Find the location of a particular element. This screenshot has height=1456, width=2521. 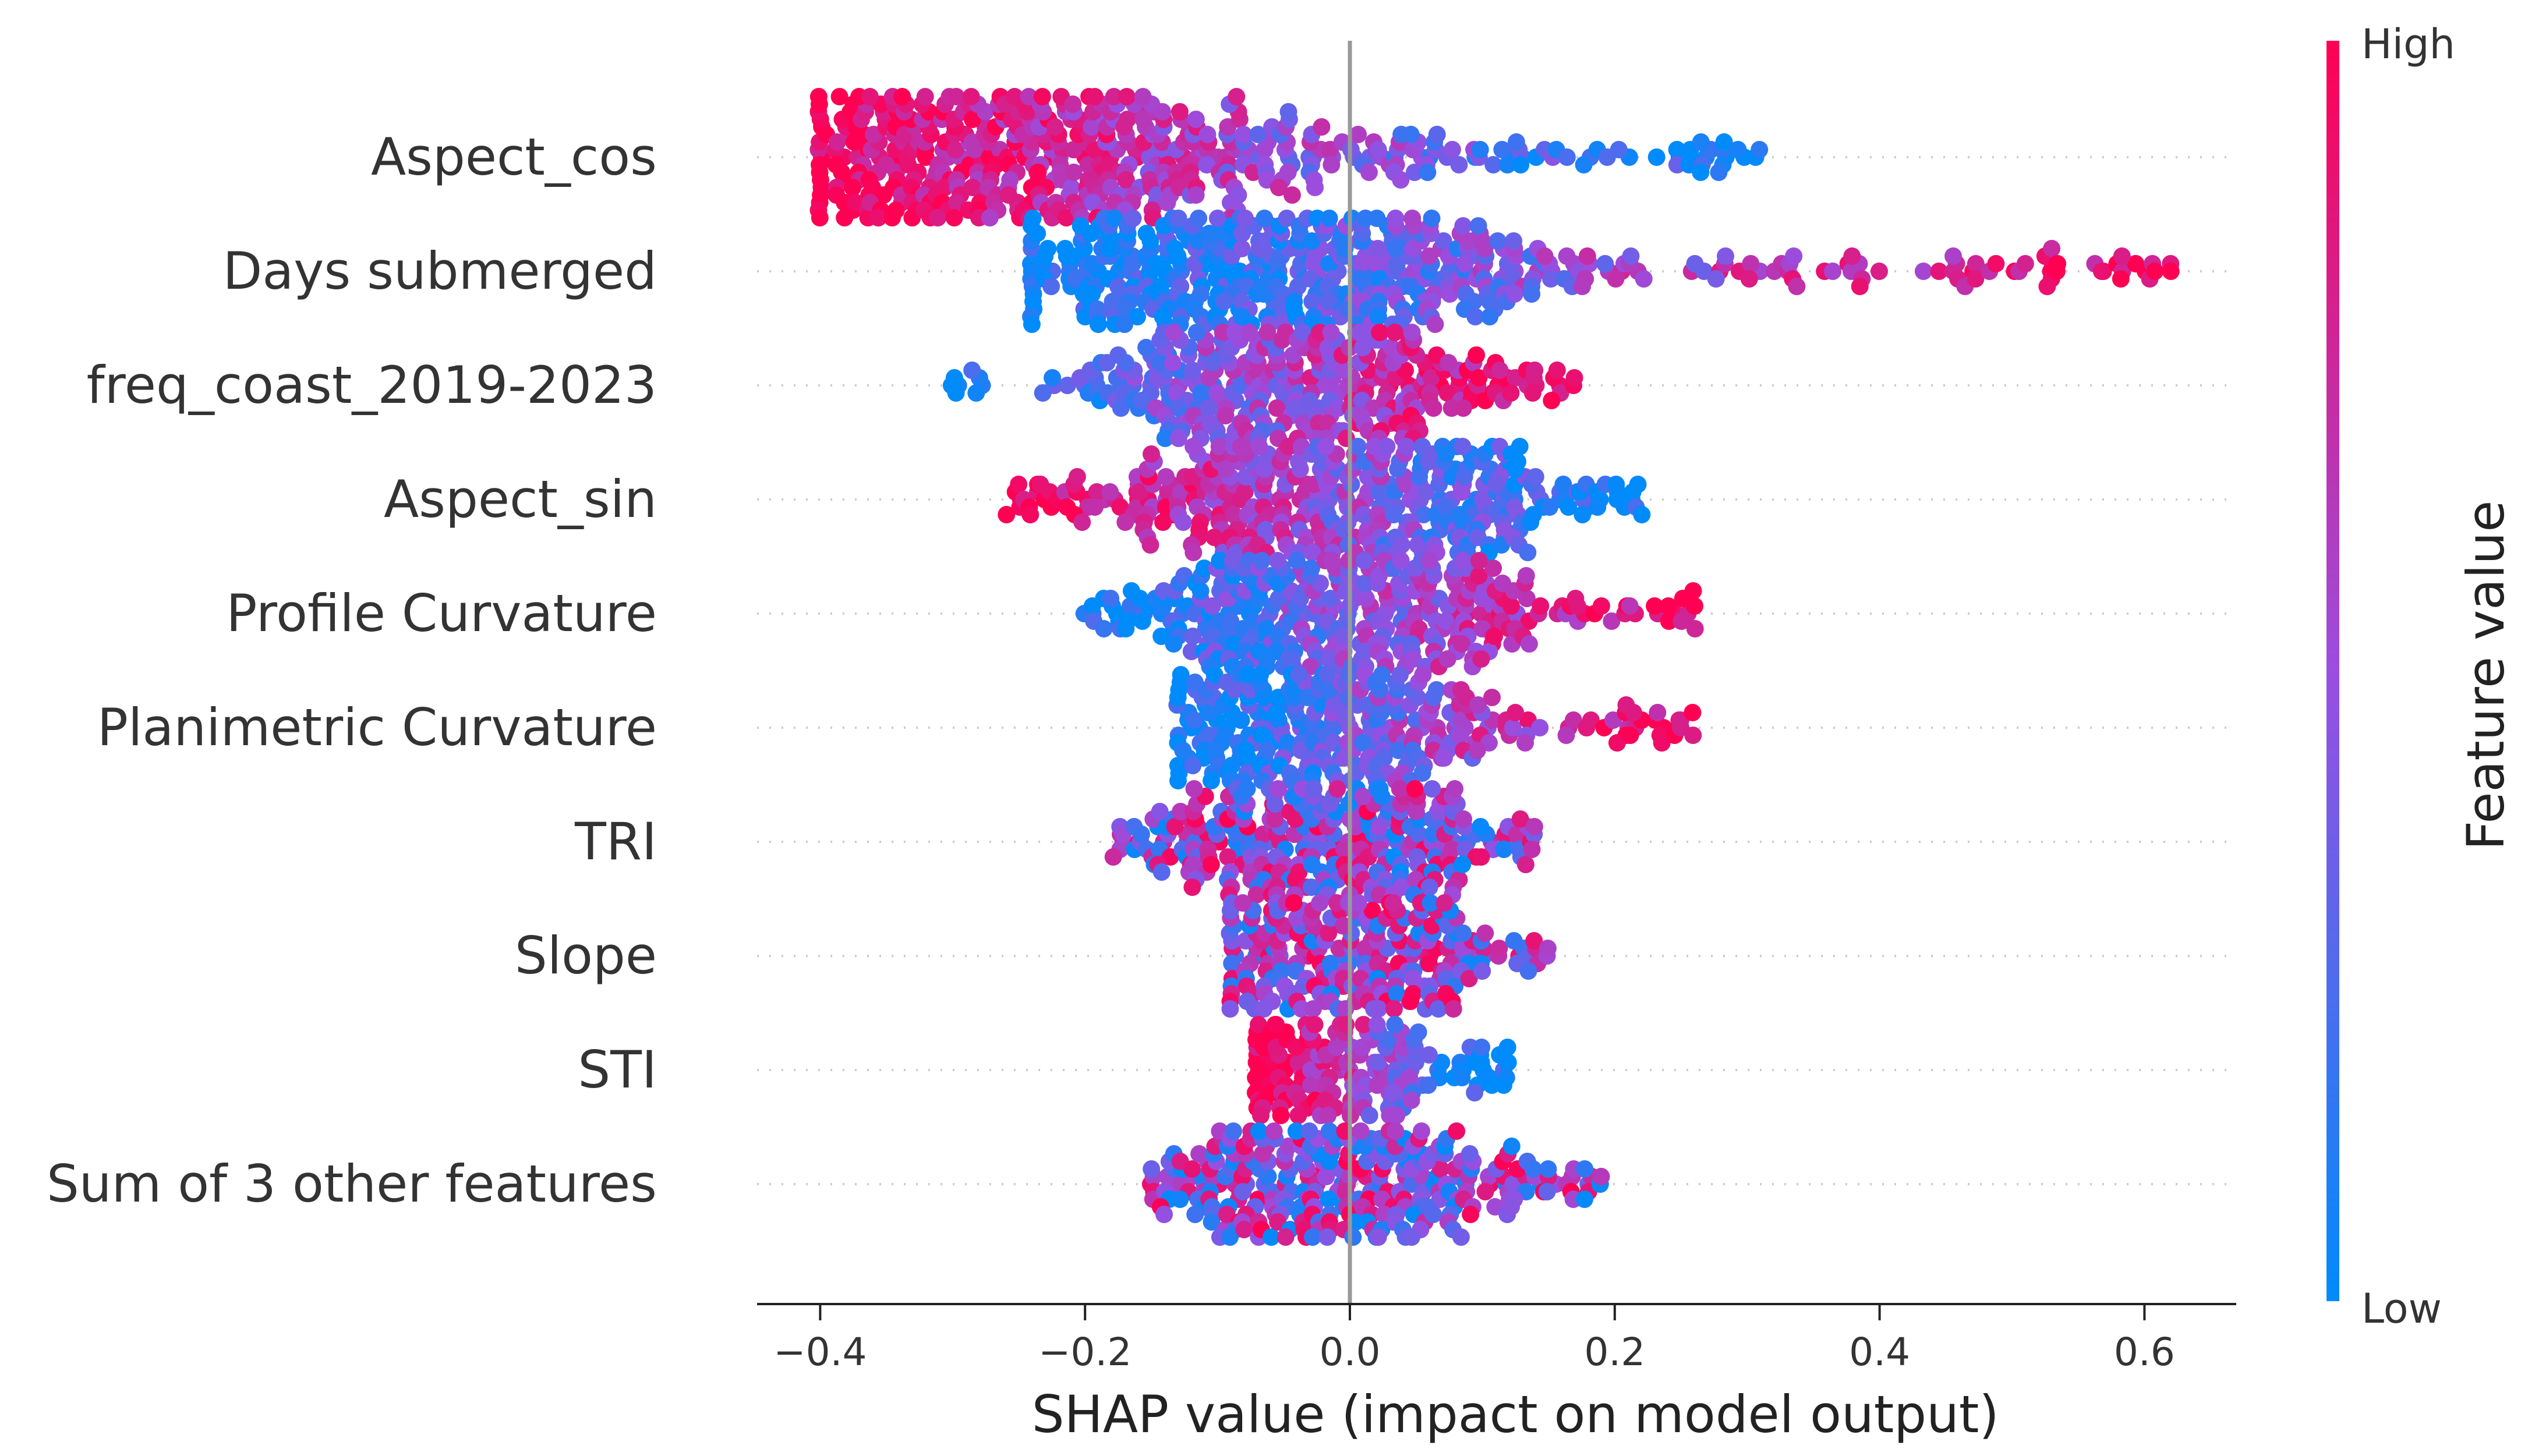

feature-label: Sum of 3 other features is located at coordinates (352, 1184).